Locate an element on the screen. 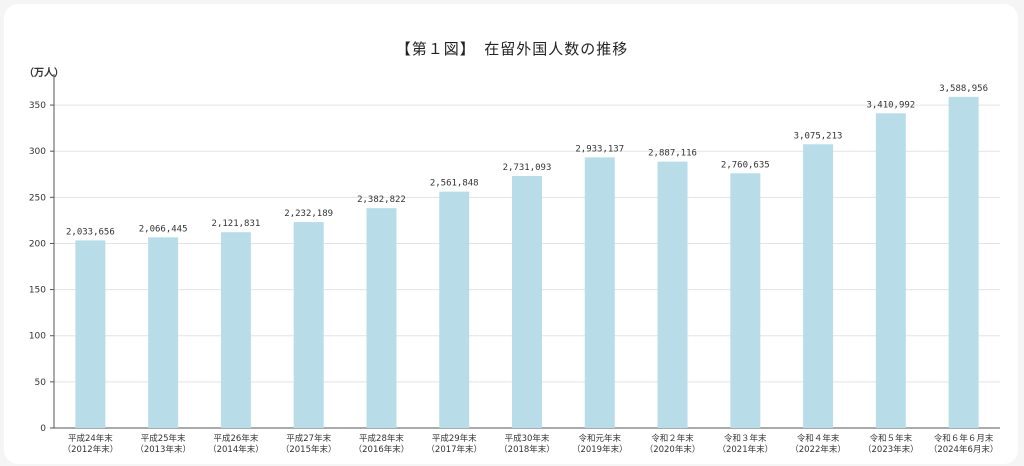 The height and width of the screenshot is (466, 1024). y-tick-label: 350 is located at coordinates (37, 106).